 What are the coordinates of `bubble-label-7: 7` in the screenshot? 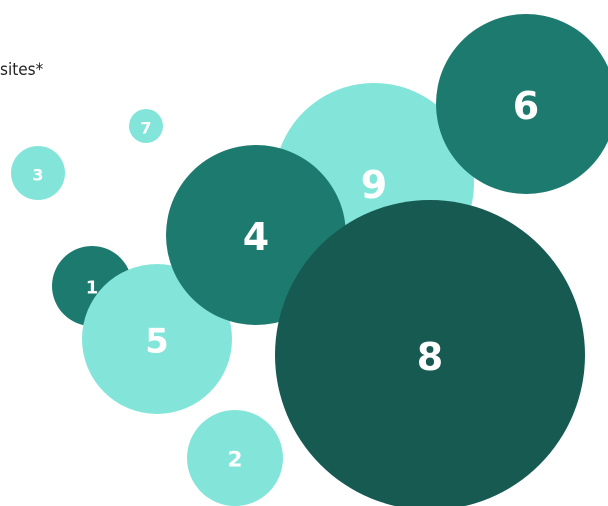 It's located at (145, 128).